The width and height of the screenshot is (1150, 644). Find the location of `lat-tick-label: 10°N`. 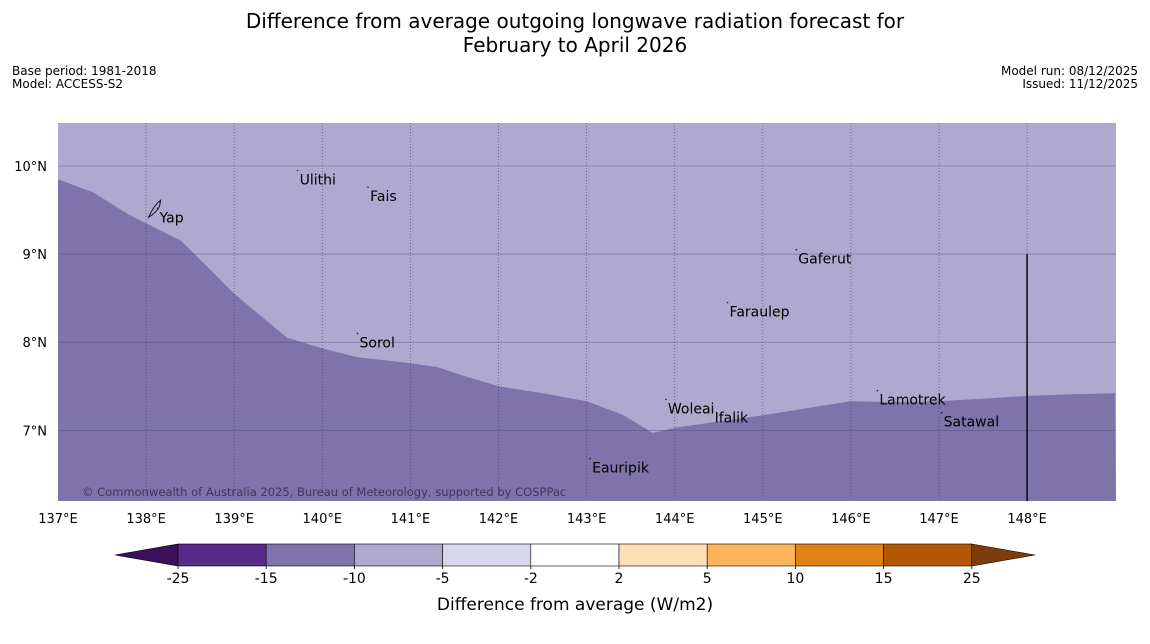

lat-tick-label: 10°N is located at coordinates (30, 167).